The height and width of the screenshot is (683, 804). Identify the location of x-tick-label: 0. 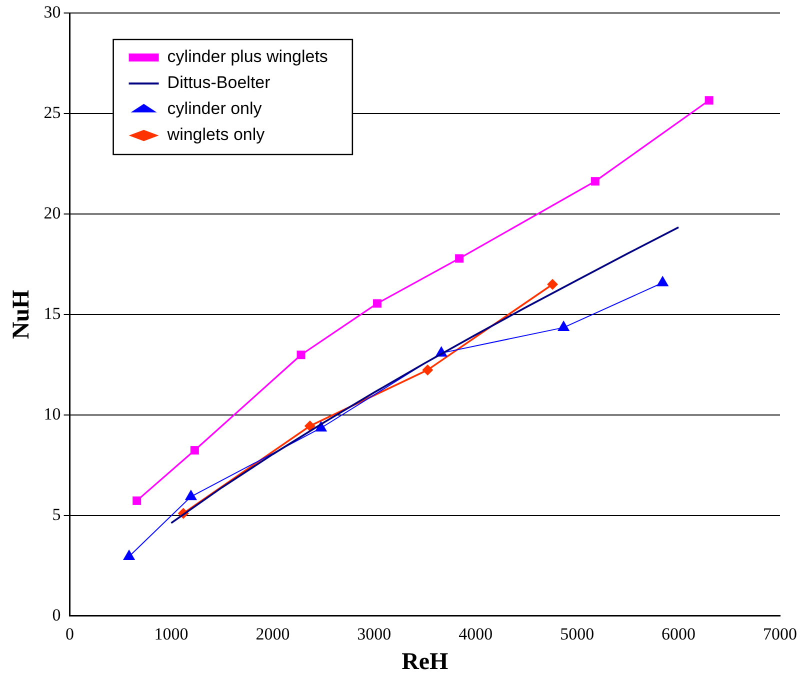
(70, 634).